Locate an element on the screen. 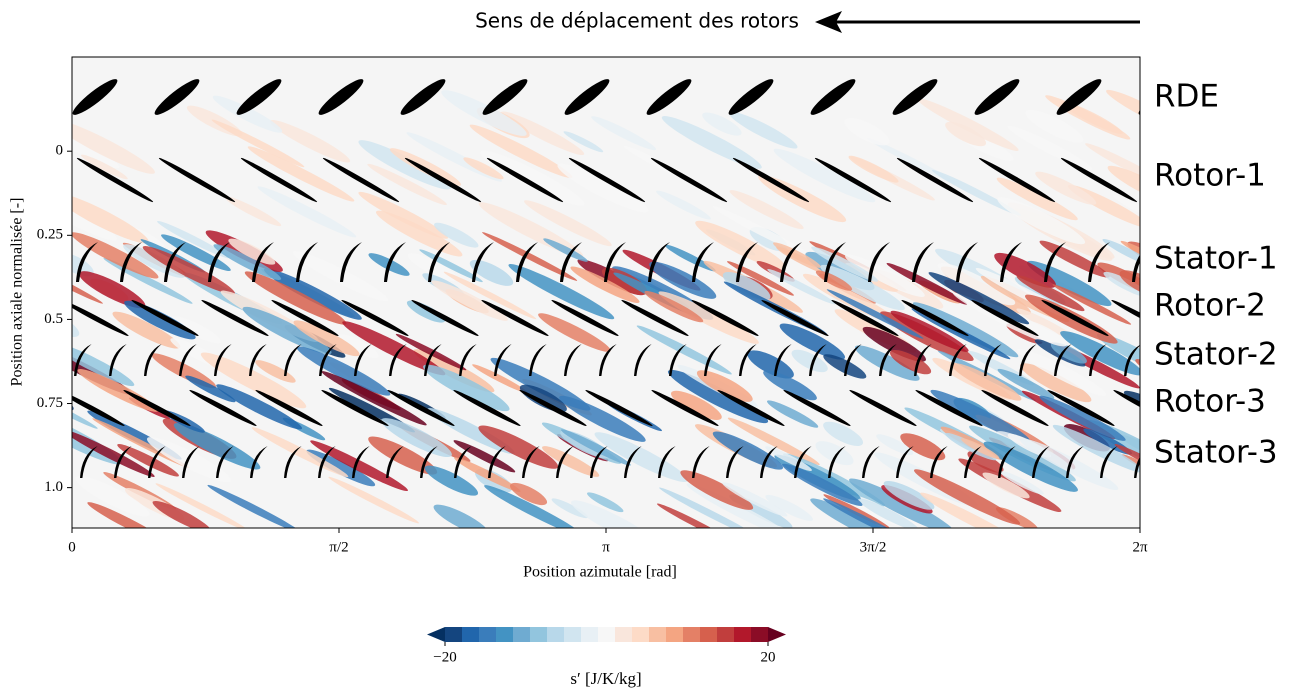 The image size is (1289, 693). y-tick-label: 0.5 is located at coordinates (53, 319).